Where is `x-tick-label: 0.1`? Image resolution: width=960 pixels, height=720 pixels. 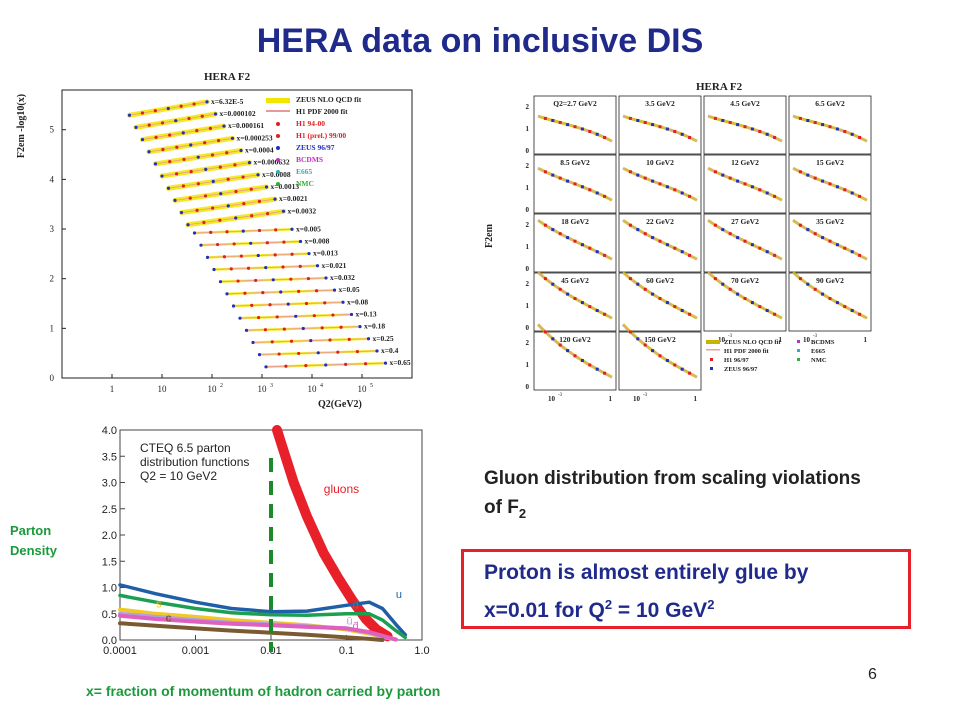 x-tick-label: 0.1 is located at coordinates (346, 651).